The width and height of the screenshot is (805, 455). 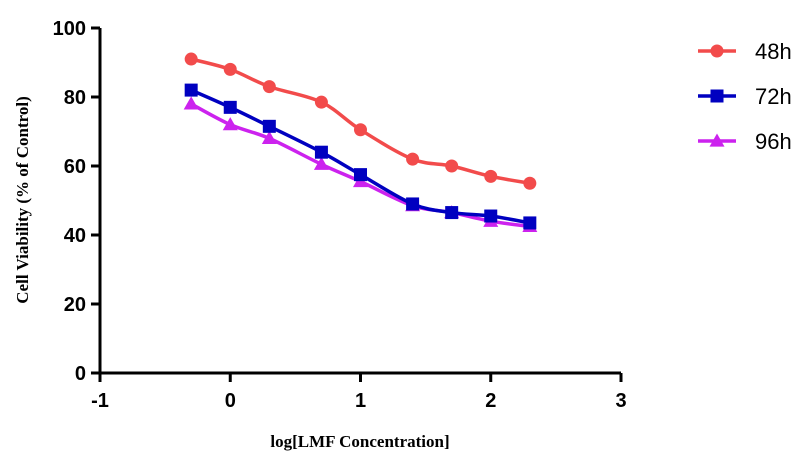 I want to click on legend-label-72h: 72h, so click(x=773, y=96).